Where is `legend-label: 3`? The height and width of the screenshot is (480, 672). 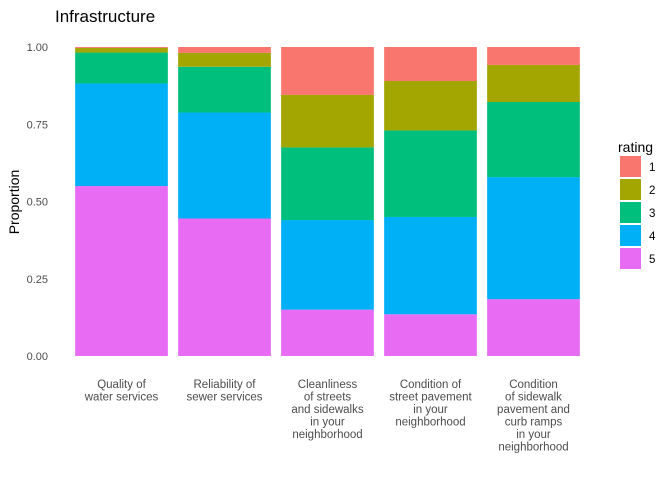
legend-label: 3 is located at coordinates (652, 214).